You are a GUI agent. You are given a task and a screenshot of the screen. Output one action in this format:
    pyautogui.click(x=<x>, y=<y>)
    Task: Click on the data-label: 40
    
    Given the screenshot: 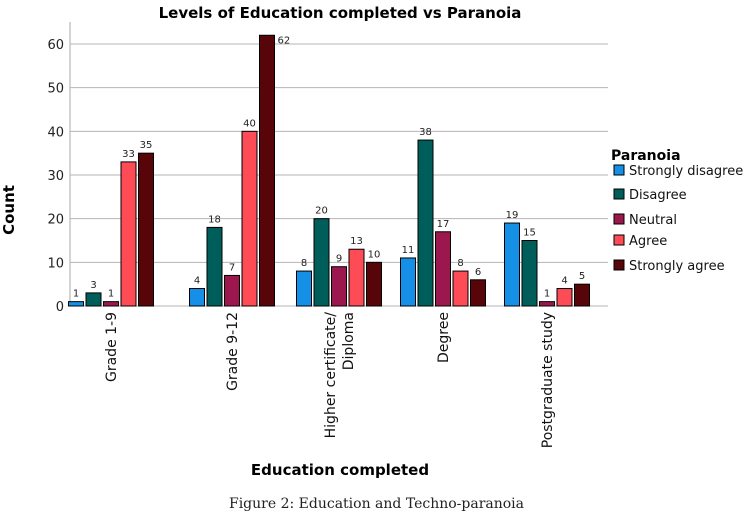 What is the action you would take?
    pyautogui.click(x=249, y=123)
    